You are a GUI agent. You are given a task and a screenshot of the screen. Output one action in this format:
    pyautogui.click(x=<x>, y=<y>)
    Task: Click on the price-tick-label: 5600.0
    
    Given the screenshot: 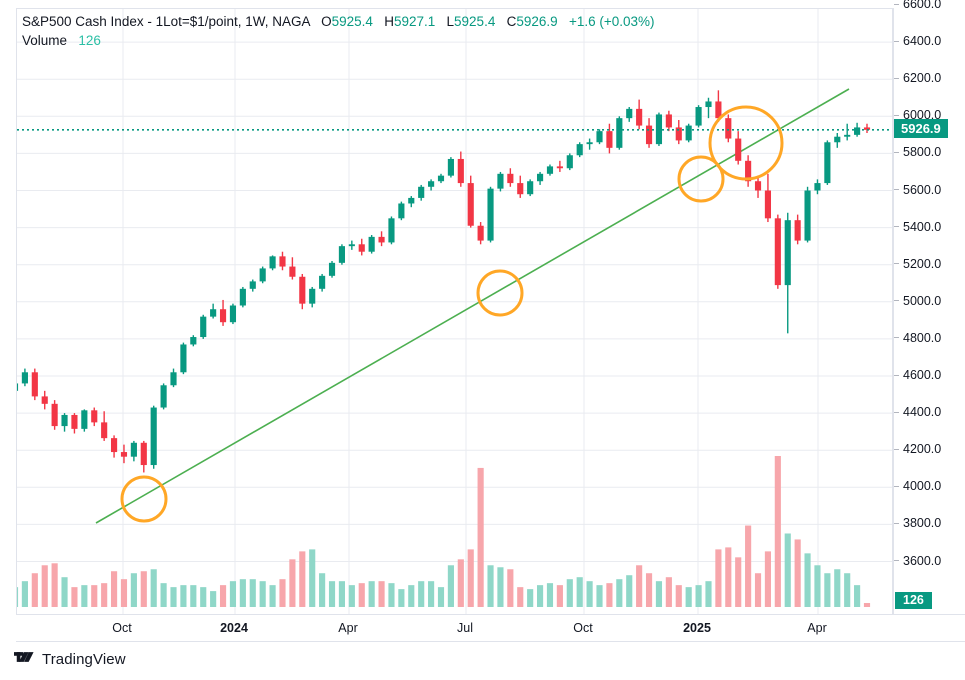 What is the action you would take?
    pyautogui.click(x=922, y=189)
    